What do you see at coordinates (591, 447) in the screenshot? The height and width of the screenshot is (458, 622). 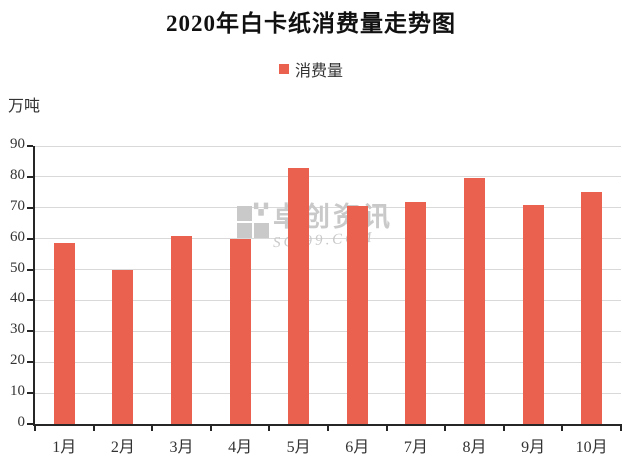 I see `x-tick-label: 10月` at bounding box center [591, 447].